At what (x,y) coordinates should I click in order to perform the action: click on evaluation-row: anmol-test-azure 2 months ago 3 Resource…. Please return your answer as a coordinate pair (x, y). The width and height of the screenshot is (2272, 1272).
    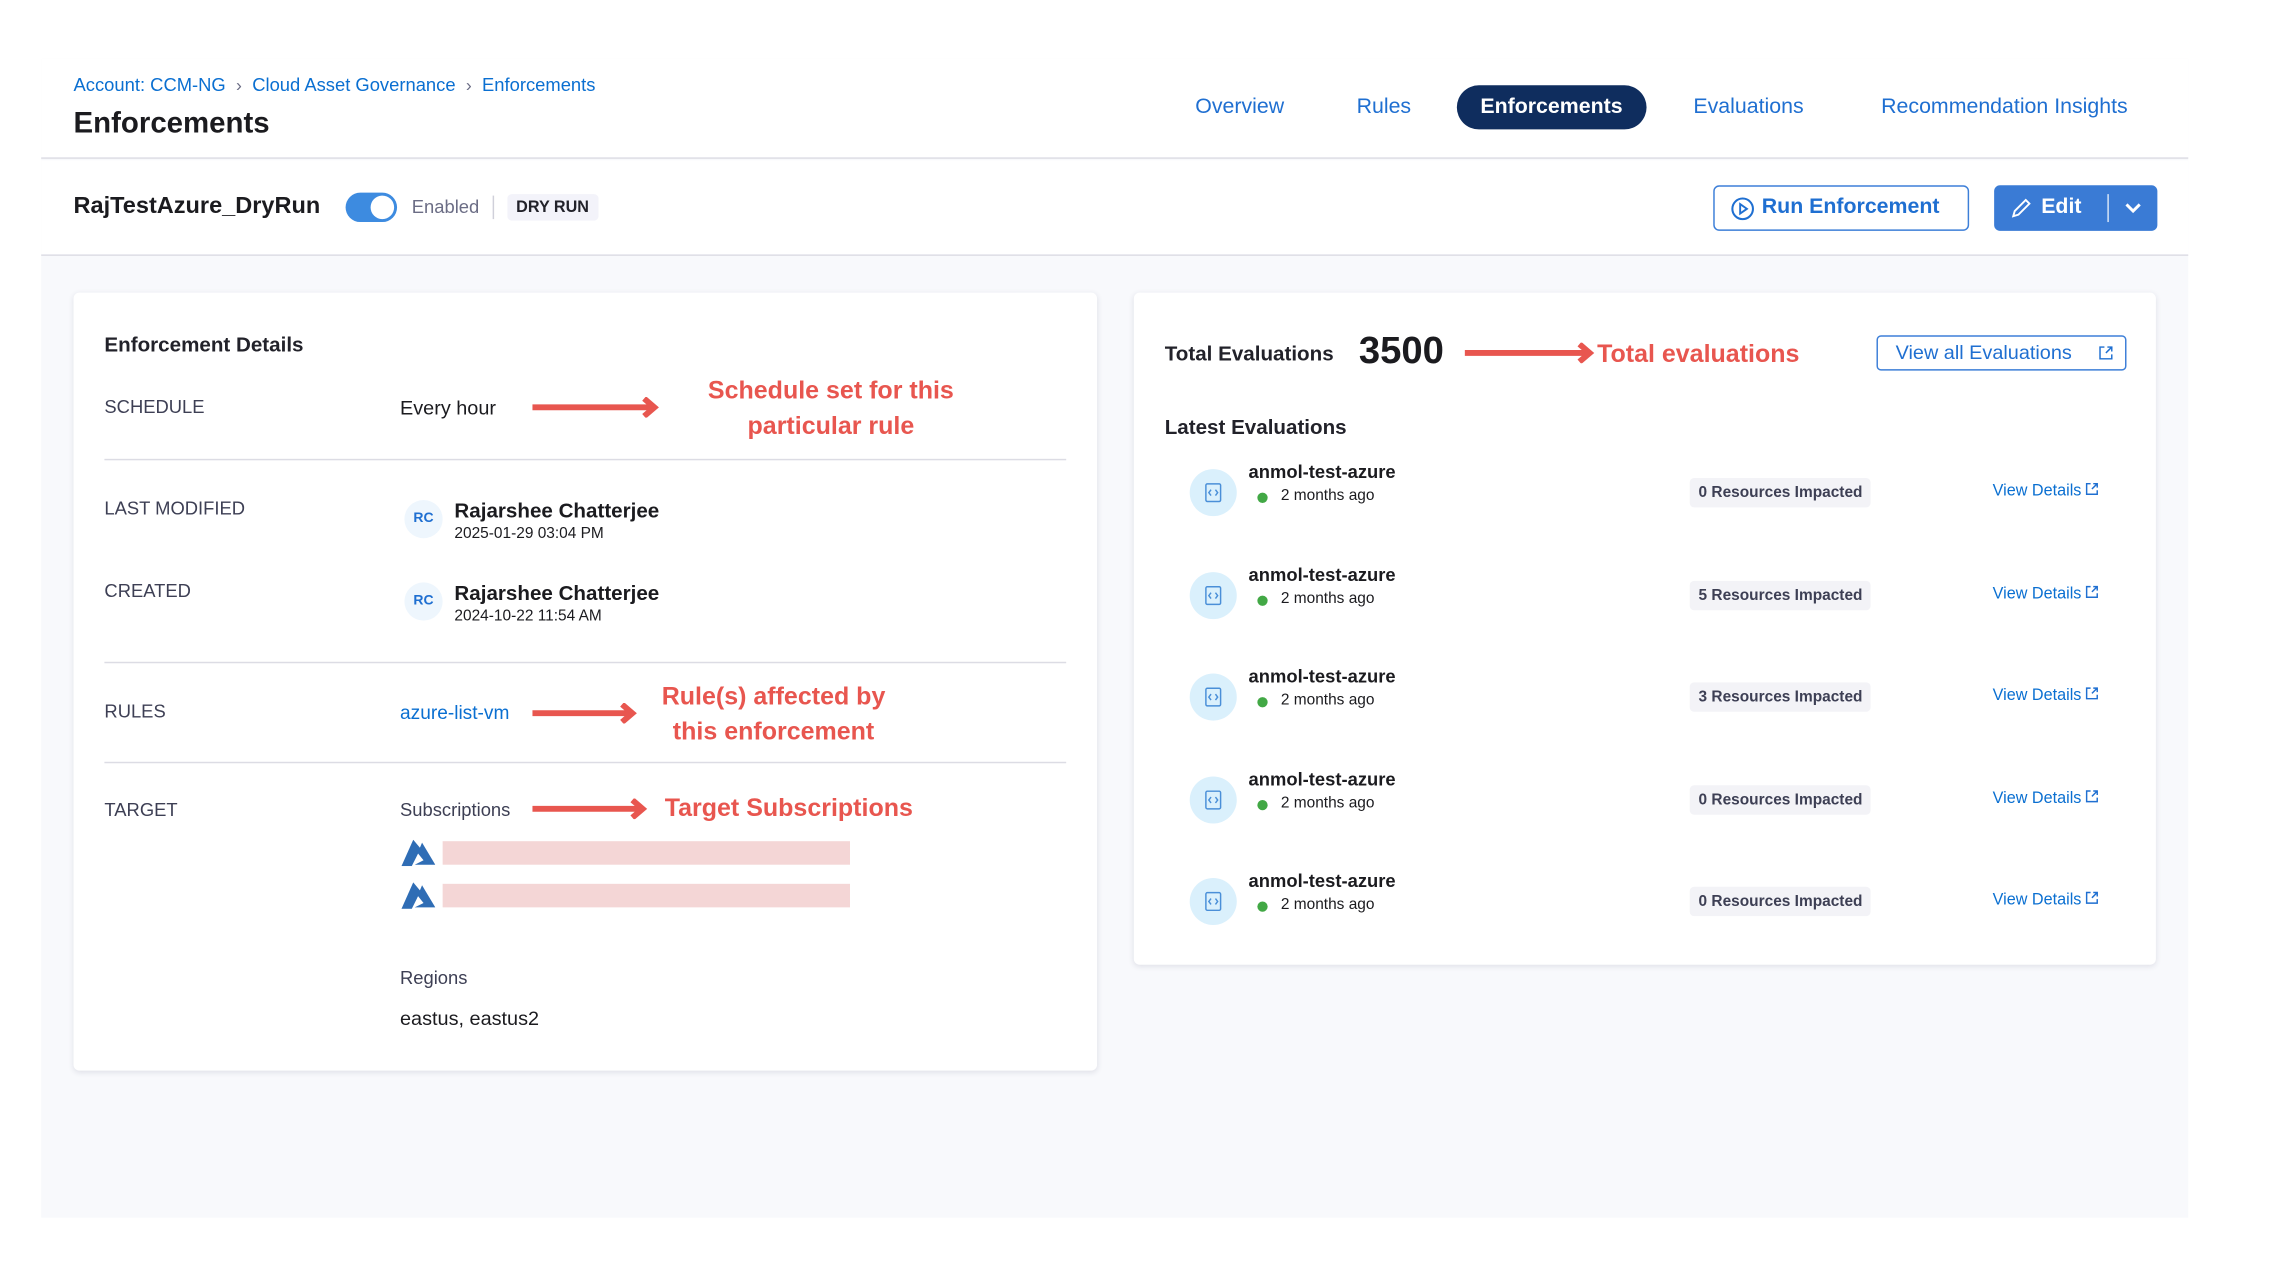
    Looking at the image, I should click on (1645, 697).